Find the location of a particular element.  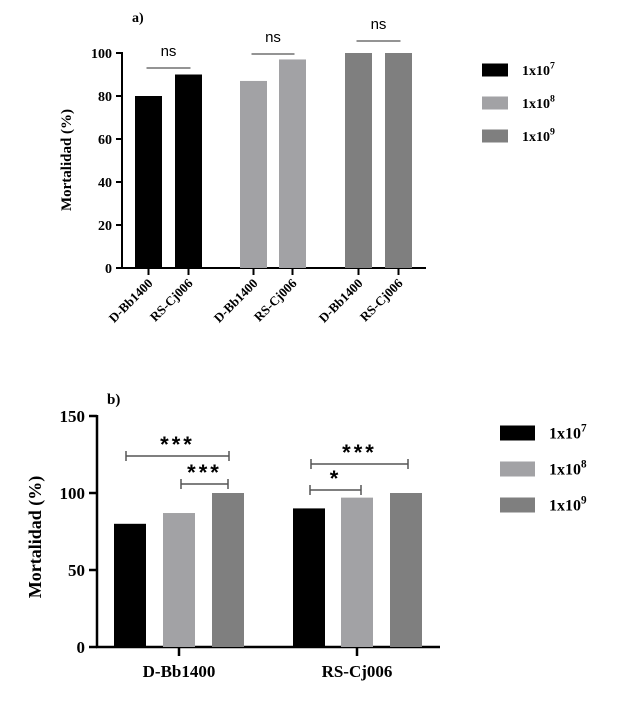

panel-label: a) is located at coordinates (138, 18).